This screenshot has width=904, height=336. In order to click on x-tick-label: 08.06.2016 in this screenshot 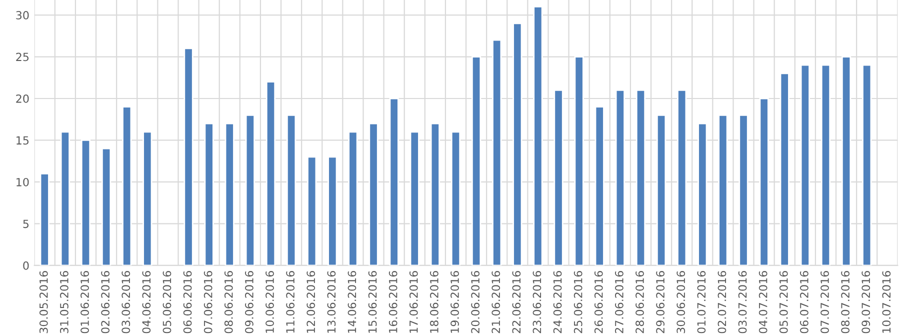, I will do `click(228, 302)`.